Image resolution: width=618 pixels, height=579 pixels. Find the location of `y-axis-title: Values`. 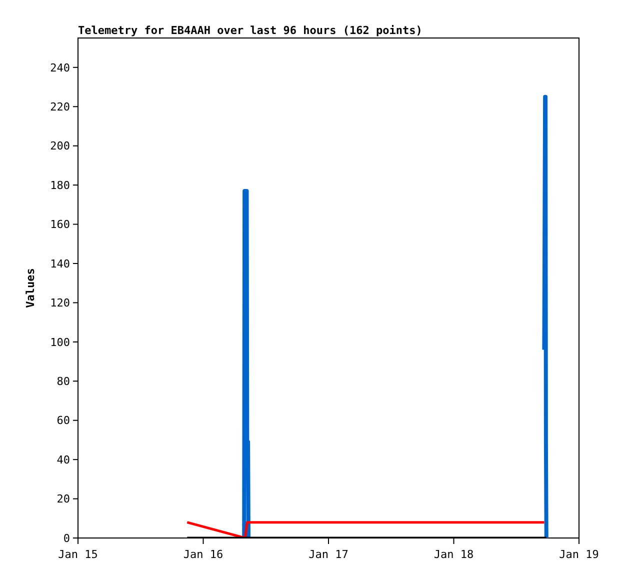

y-axis-title: Values is located at coordinates (30, 288).